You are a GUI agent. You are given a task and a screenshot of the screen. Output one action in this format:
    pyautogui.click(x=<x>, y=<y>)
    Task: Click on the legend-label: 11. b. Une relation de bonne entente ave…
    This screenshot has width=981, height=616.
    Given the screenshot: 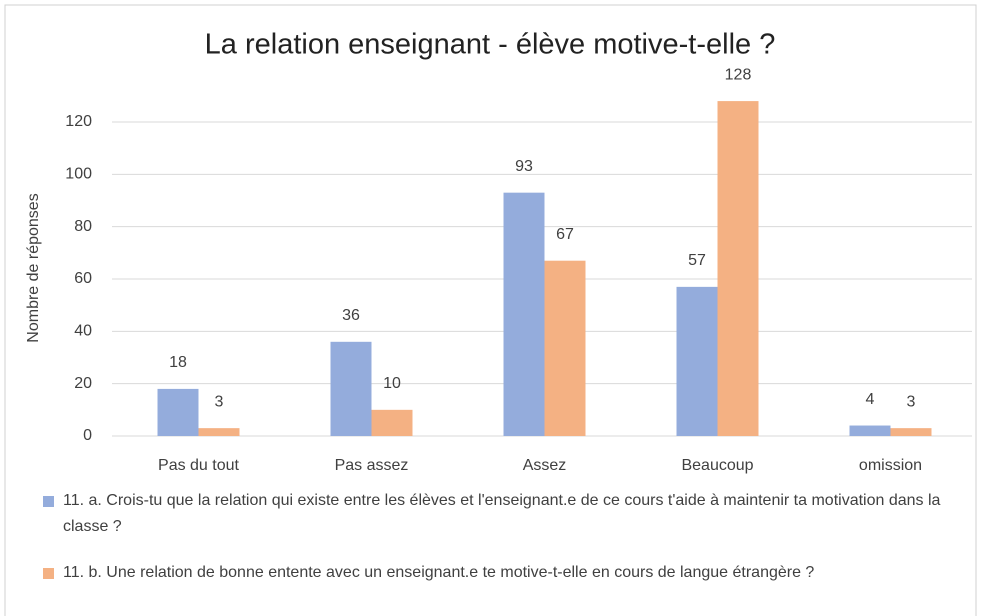 What is the action you would take?
    pyautogui.click(x=439, y=572)
    